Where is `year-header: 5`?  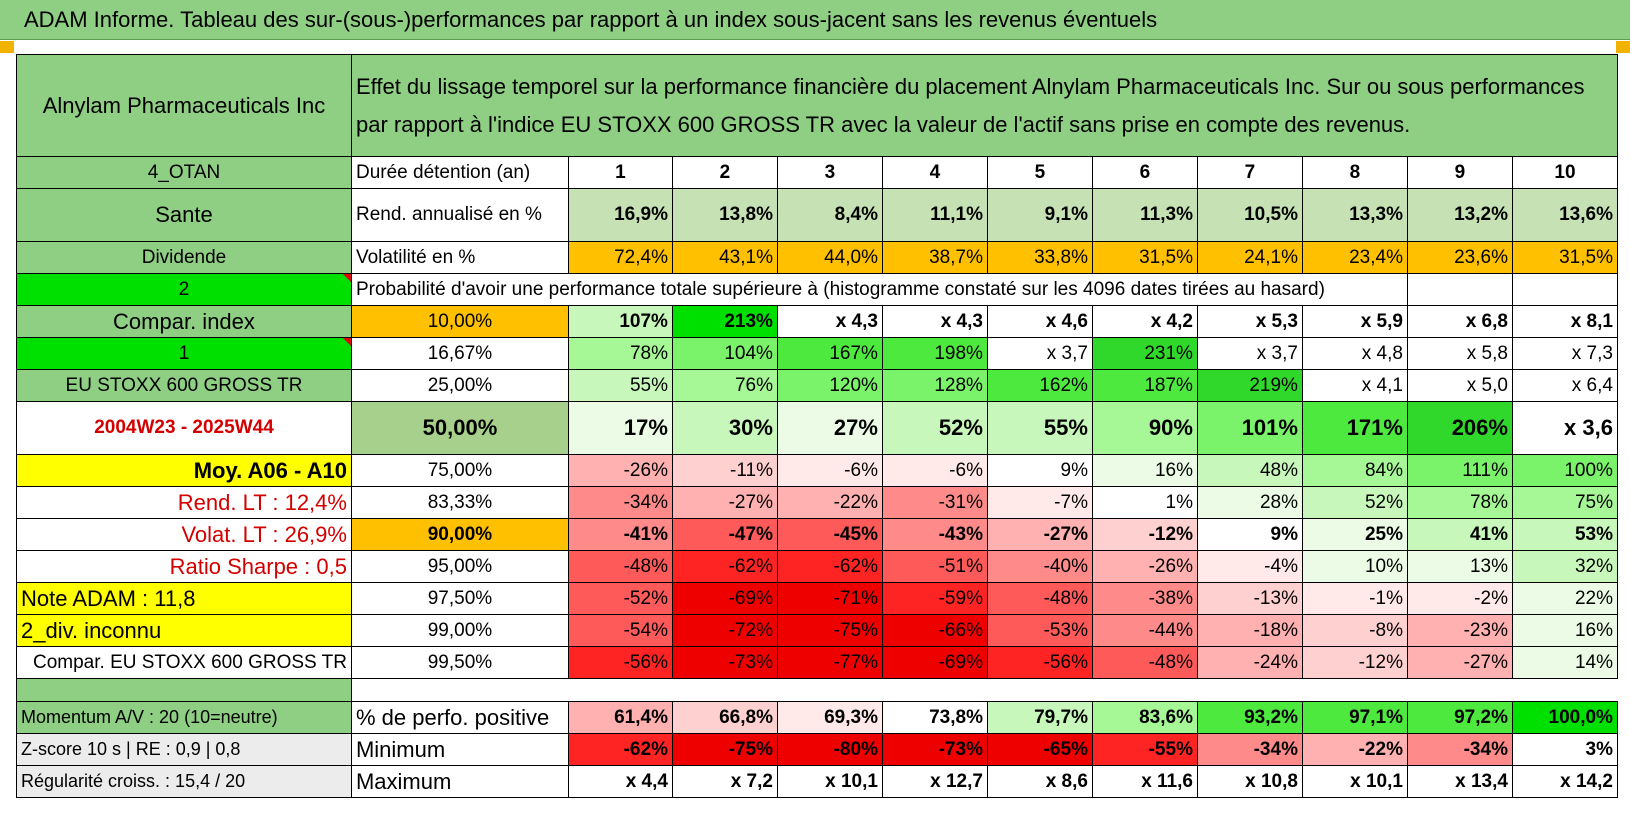 year-header: 5 is located at coordinates (1039, 172).